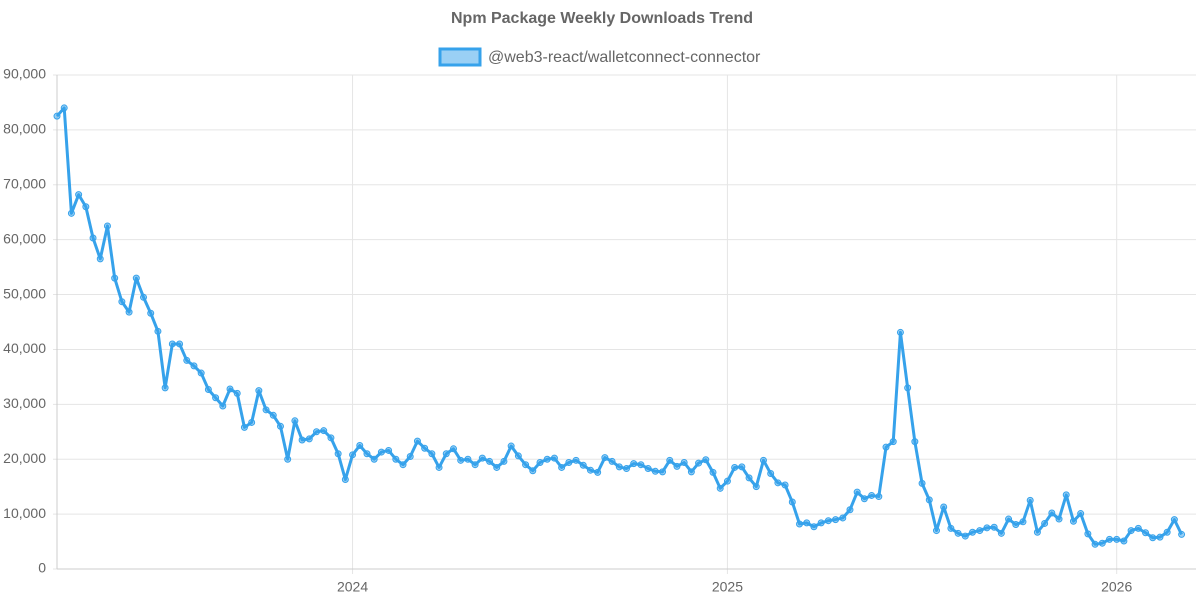 The height and width of the screenshot is (600, 1200). I want to click on y-tick-label: 50,000, so click(24, 293).